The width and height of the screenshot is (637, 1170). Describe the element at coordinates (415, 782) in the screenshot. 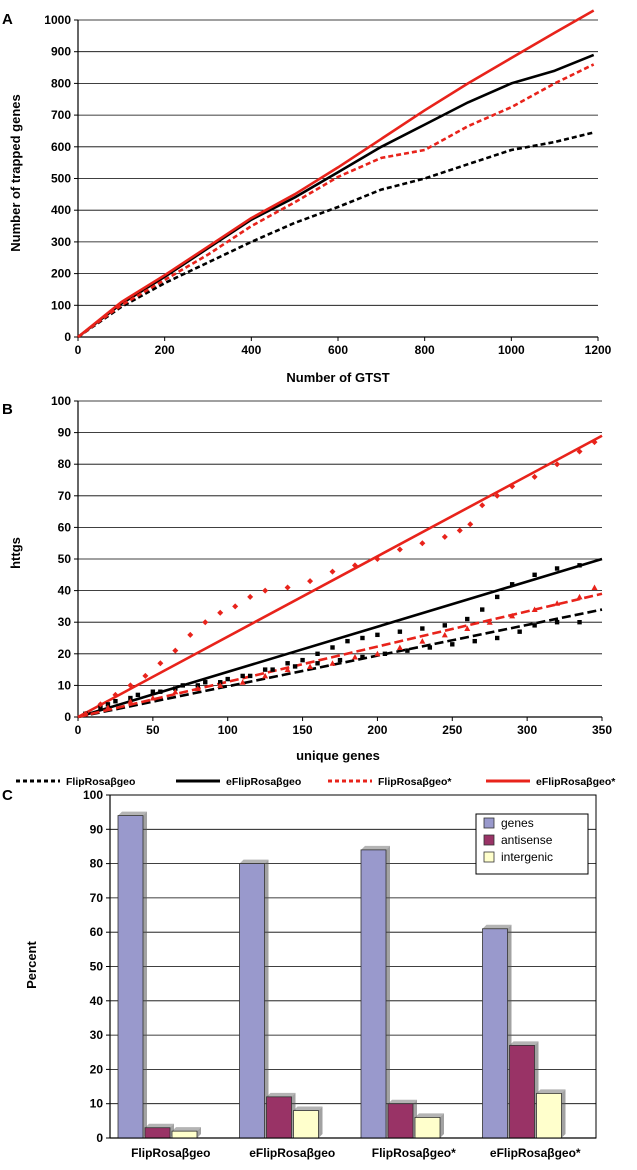

I see `legend-label: FlipRosaβgeo*` at that location.